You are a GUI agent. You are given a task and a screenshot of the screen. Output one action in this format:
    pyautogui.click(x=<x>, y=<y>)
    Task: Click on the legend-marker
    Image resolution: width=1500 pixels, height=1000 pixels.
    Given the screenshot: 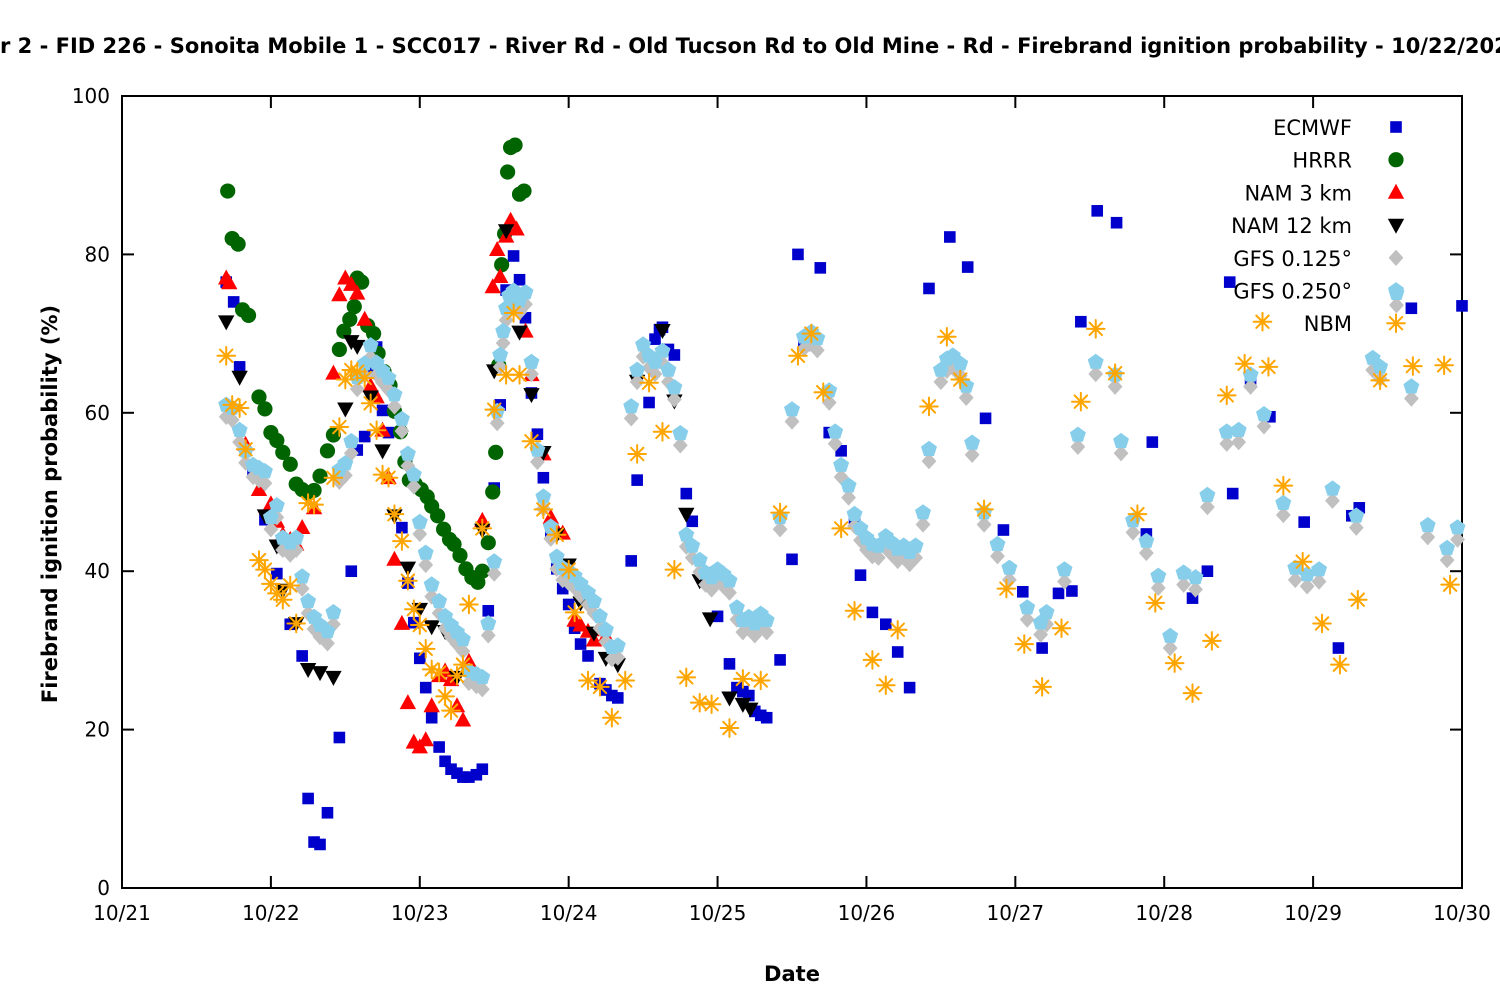 What is the action you would take?
    pyautogui.click(x=1396, y=226)
    